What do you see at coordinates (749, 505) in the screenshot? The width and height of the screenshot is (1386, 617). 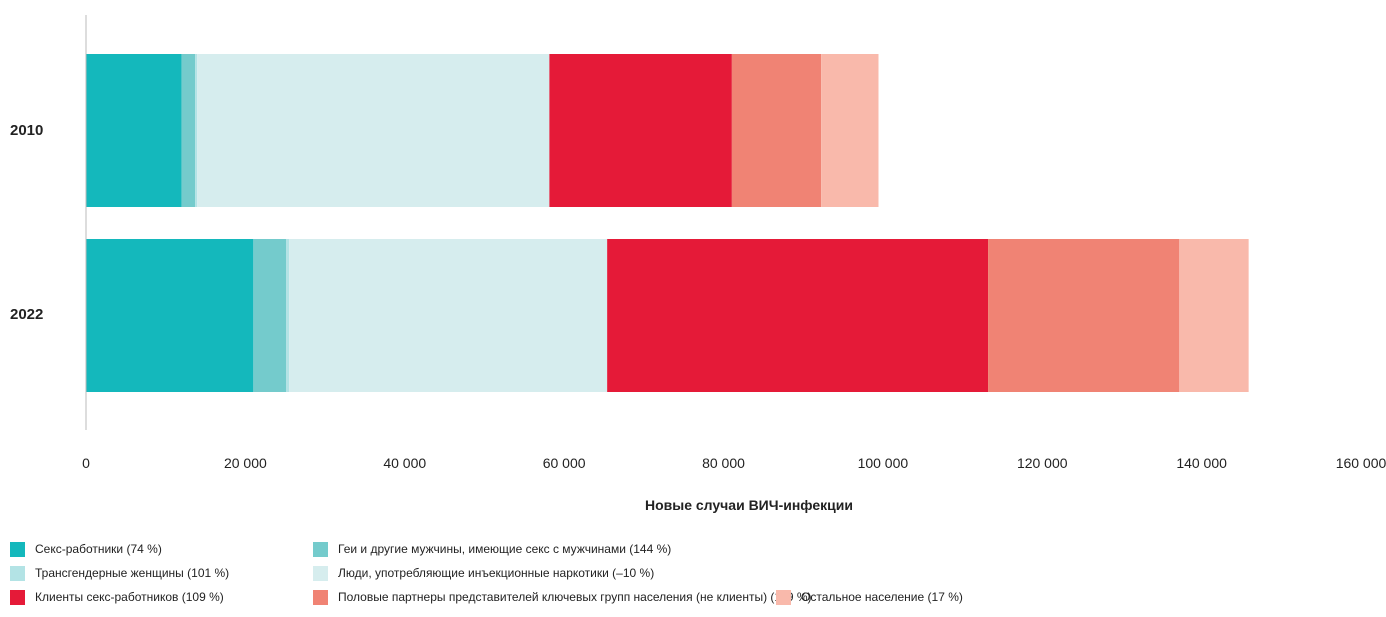 I see `x-axis-title: Новые случаи ВИЧ-инфекции` at bounding box center [749, 505].